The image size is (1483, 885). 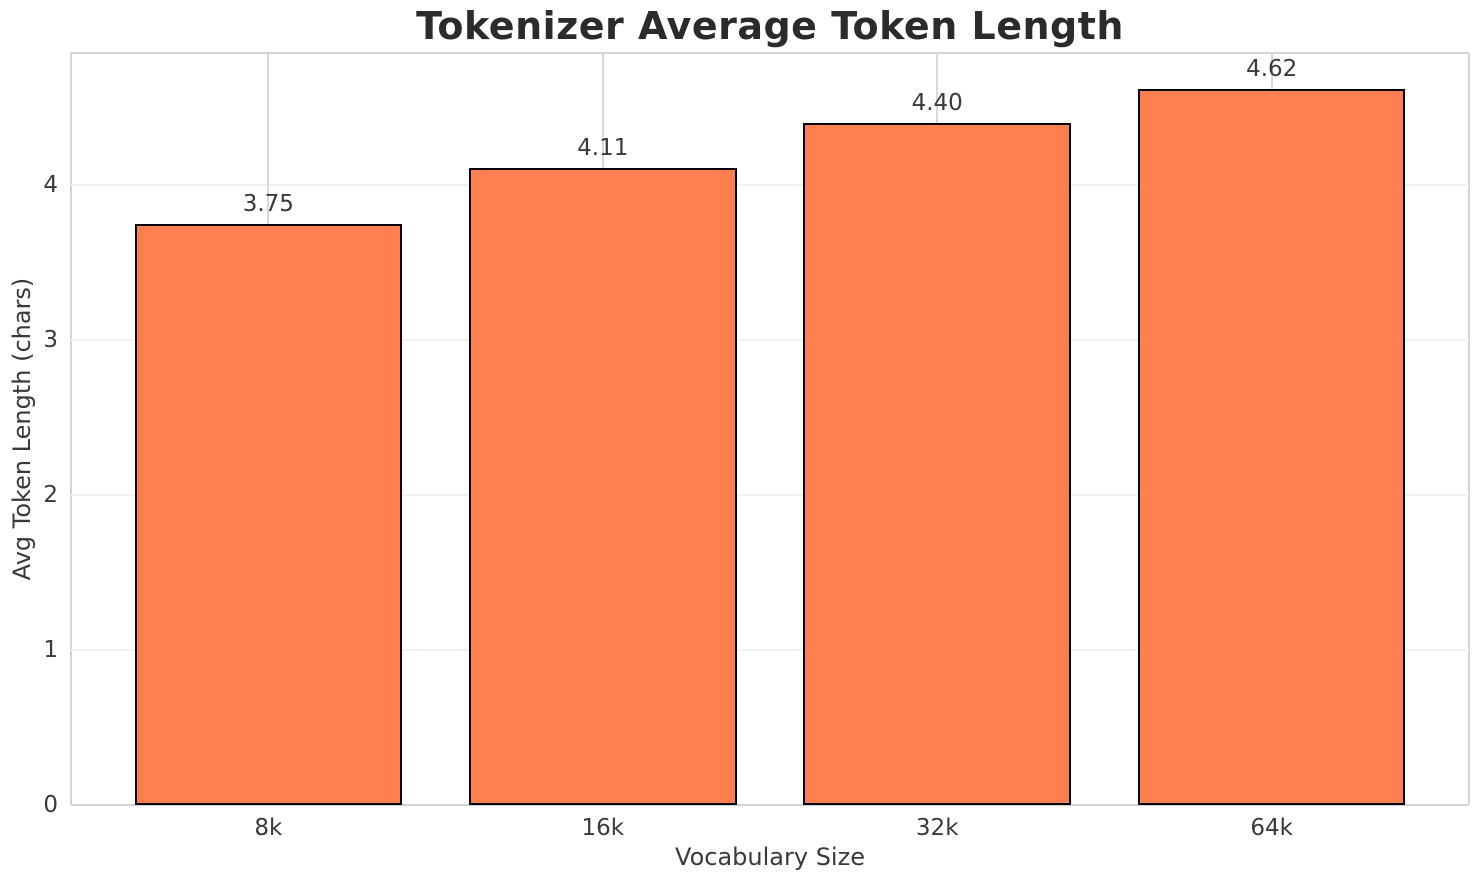 What do you see at coordinates (937, 463) in the screenshot?
I see `bar-32k` at bounding box center [937, 463].